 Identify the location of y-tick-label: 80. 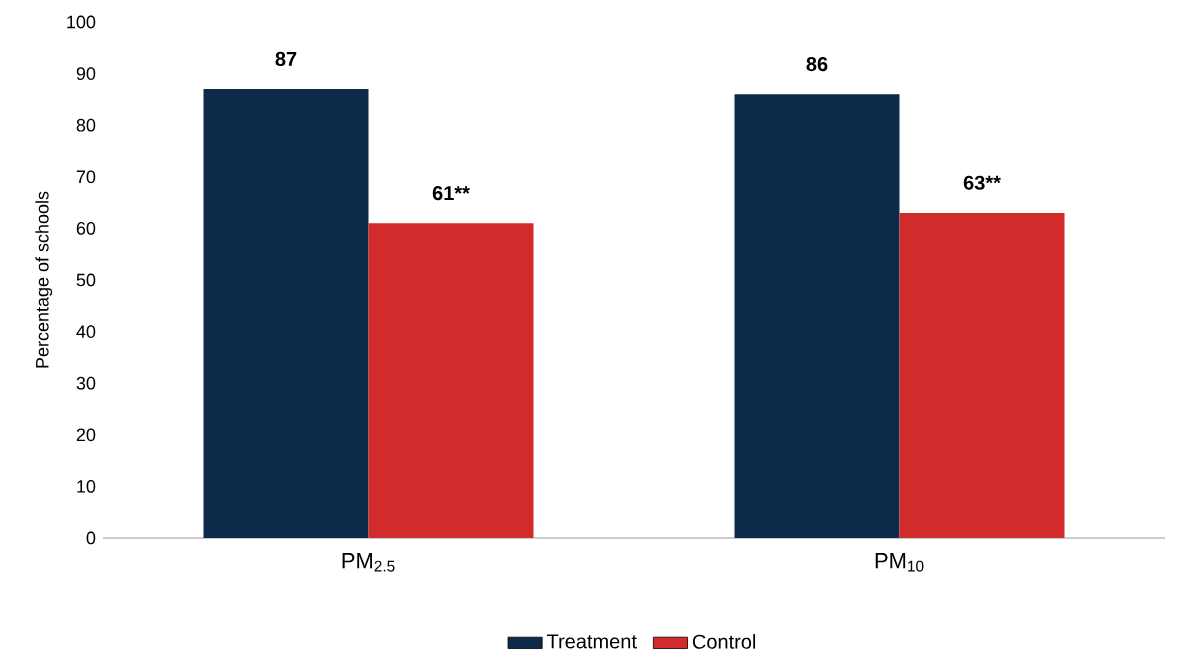
(86, 125).